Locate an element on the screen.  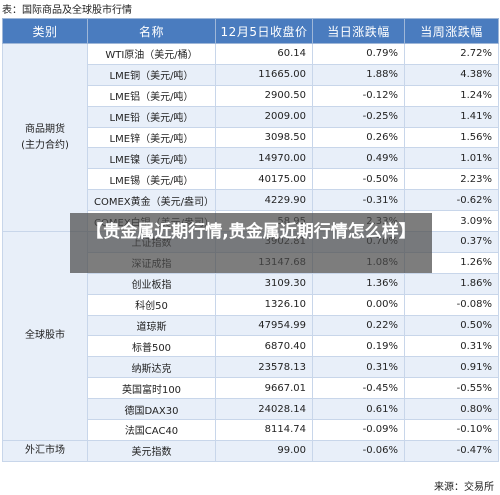
close-price-cell: 9667.01 is located at coordinates (264, 388).